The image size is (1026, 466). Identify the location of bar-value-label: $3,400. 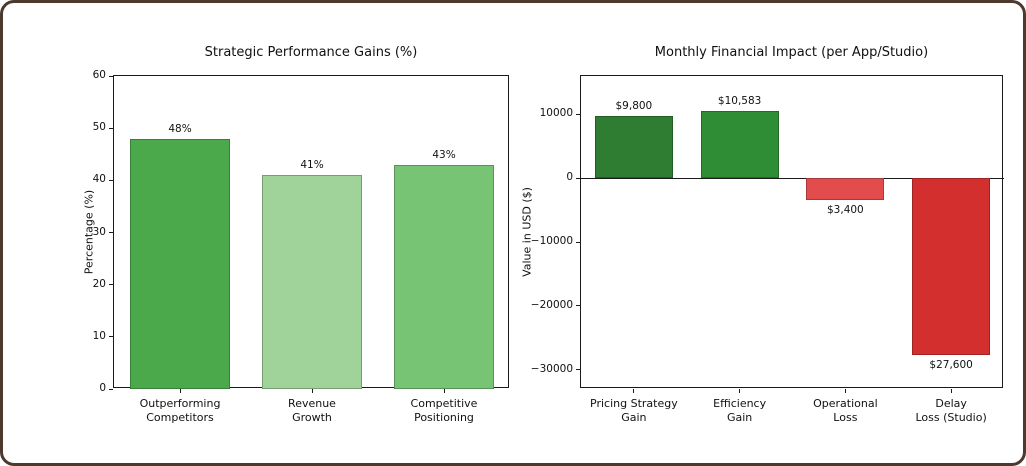
(845, 209).